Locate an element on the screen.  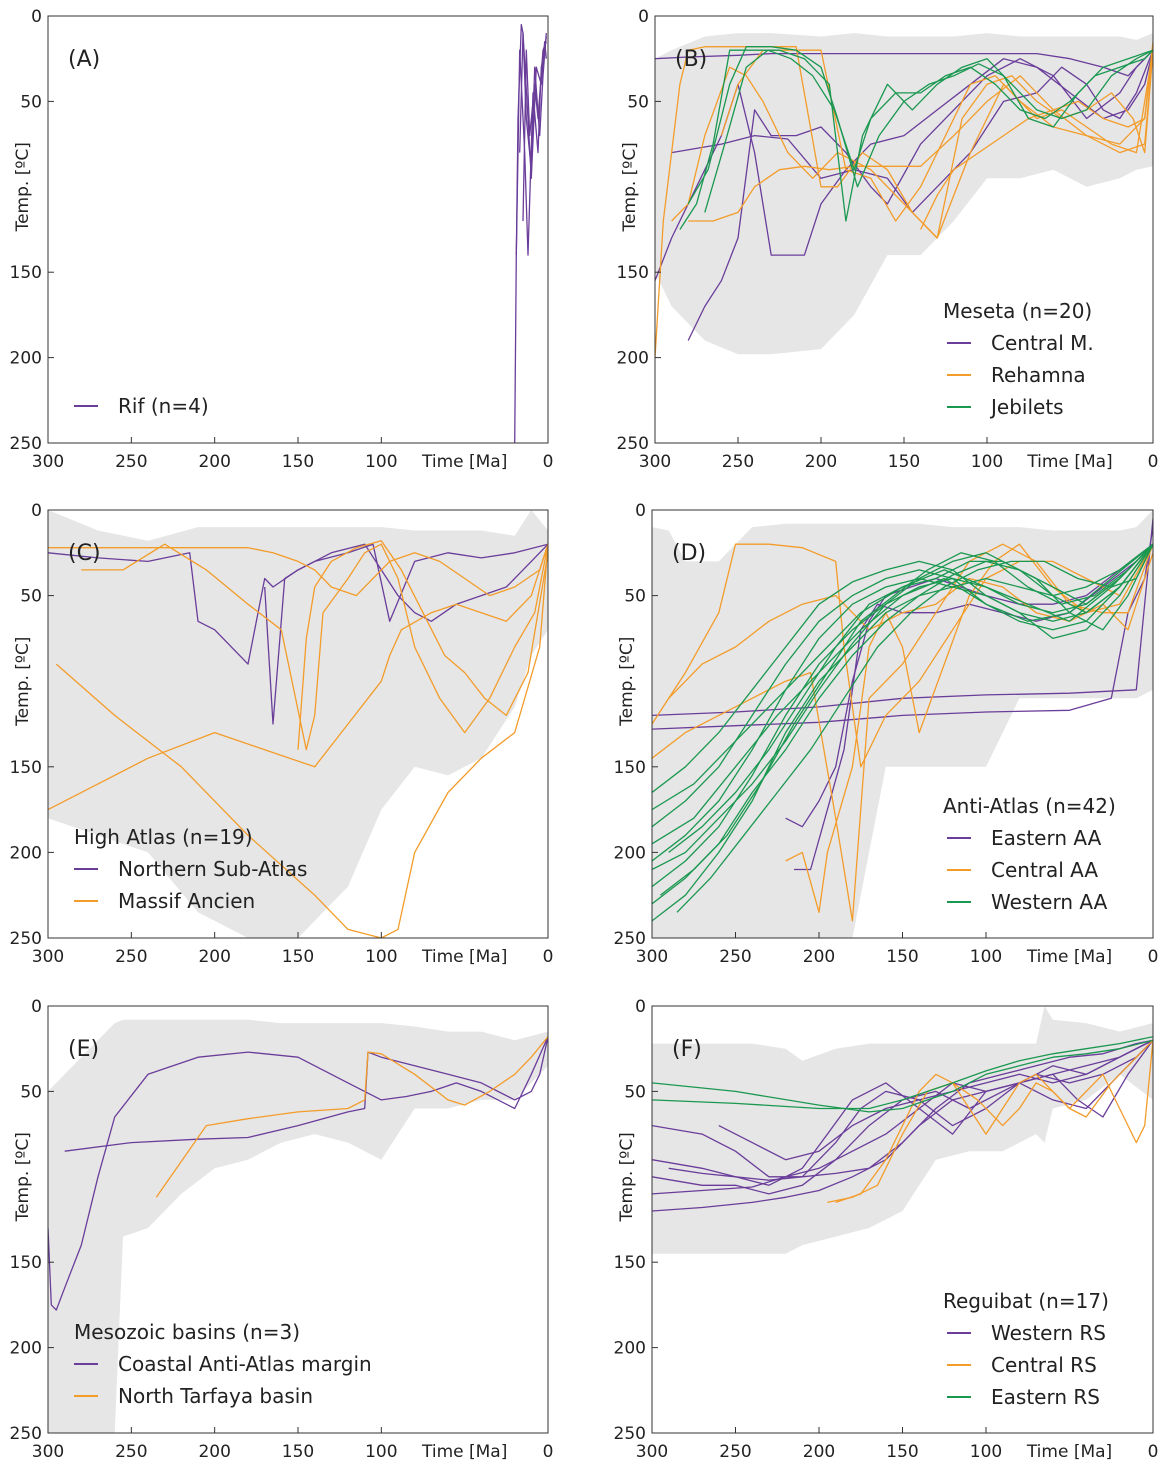
legend-label: Eastern RS is located at coordinates (1045, 1397).